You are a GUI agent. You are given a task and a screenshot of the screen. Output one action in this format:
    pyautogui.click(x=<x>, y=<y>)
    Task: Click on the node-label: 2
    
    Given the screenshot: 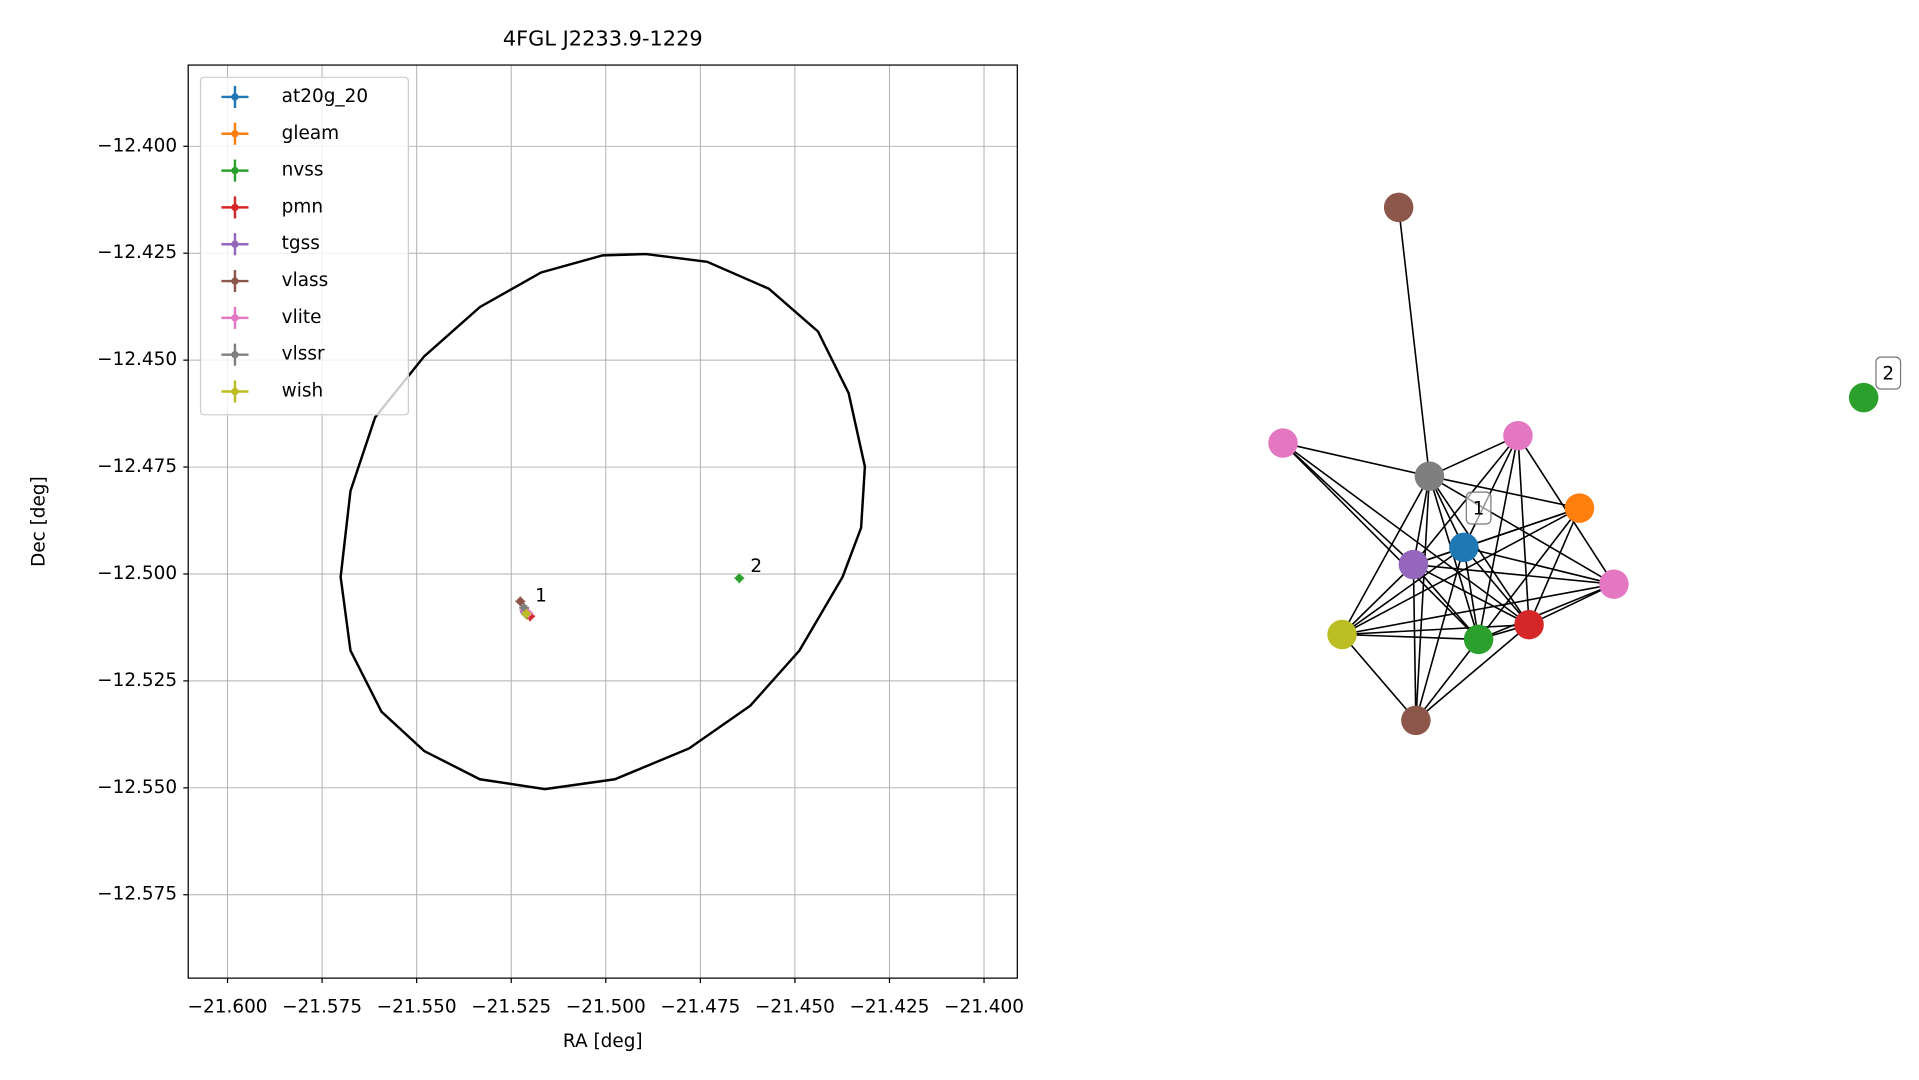 What is the action you would take?
    pyautogui.click(x=1888, y=373)
    